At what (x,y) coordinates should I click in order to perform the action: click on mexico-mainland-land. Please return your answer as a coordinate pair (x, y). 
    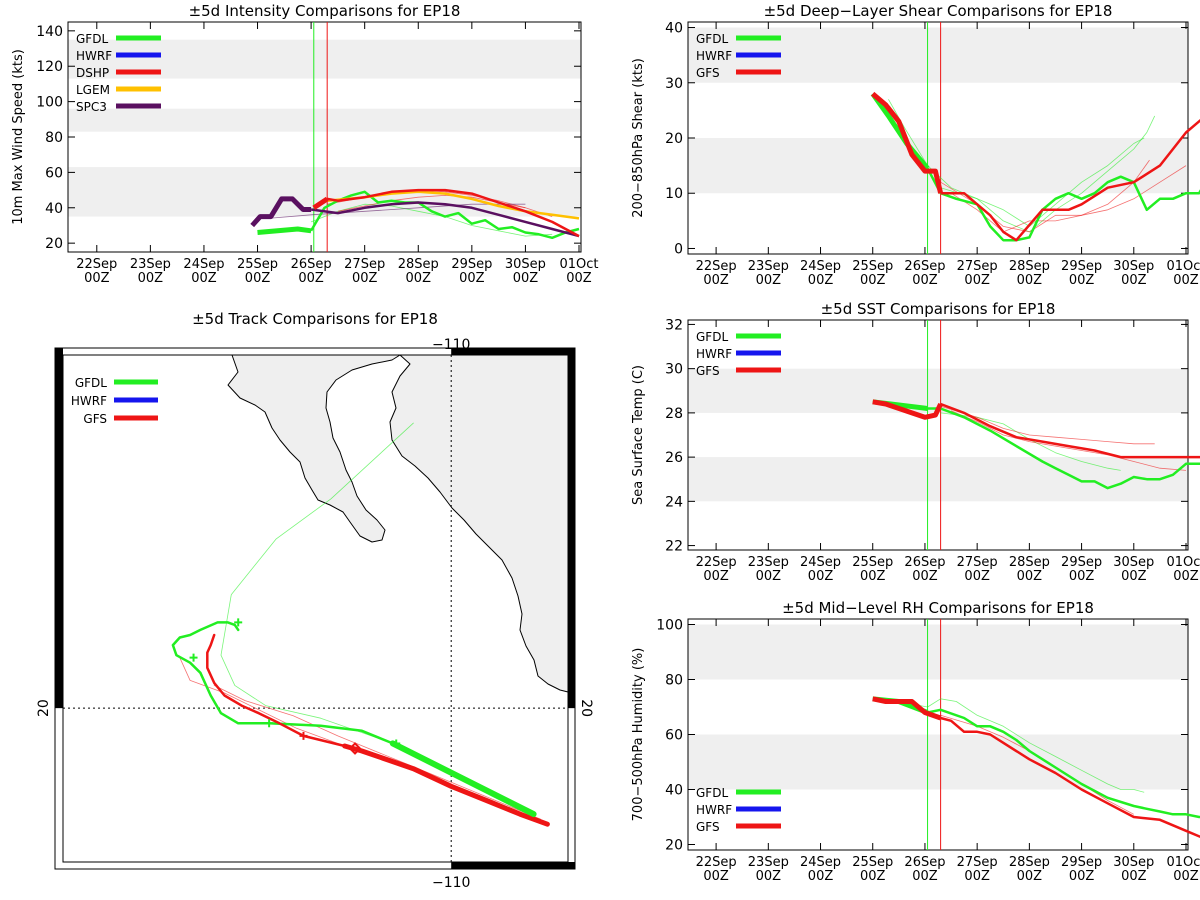
    Looking at the image, I should click on (479, 523).